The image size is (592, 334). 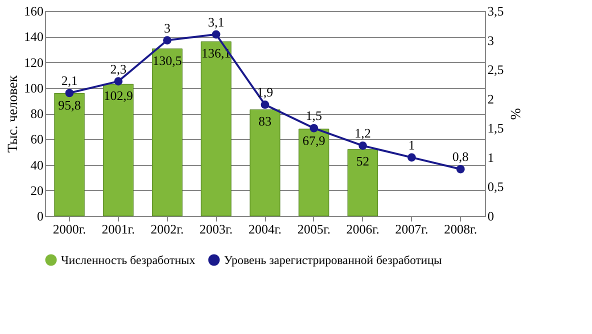 I want to click on data-label: 1,9, so click(x=265, y=92).